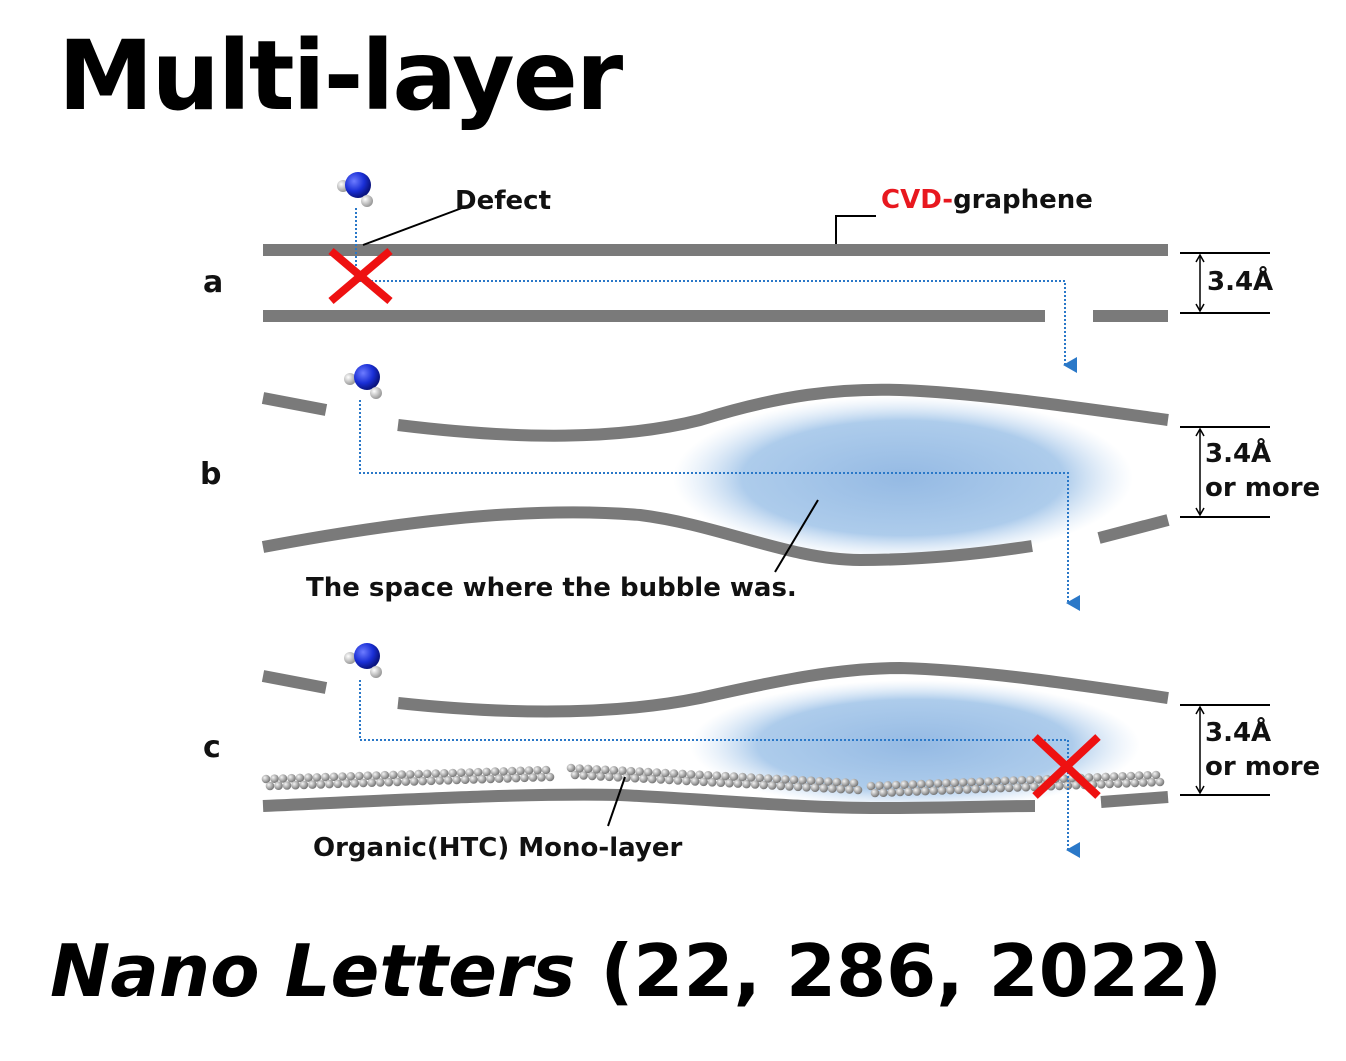 The image size is (1346, 1061). Describe the element at coordinates (903, 478) in the screenshot. I see `bubble` at that location.